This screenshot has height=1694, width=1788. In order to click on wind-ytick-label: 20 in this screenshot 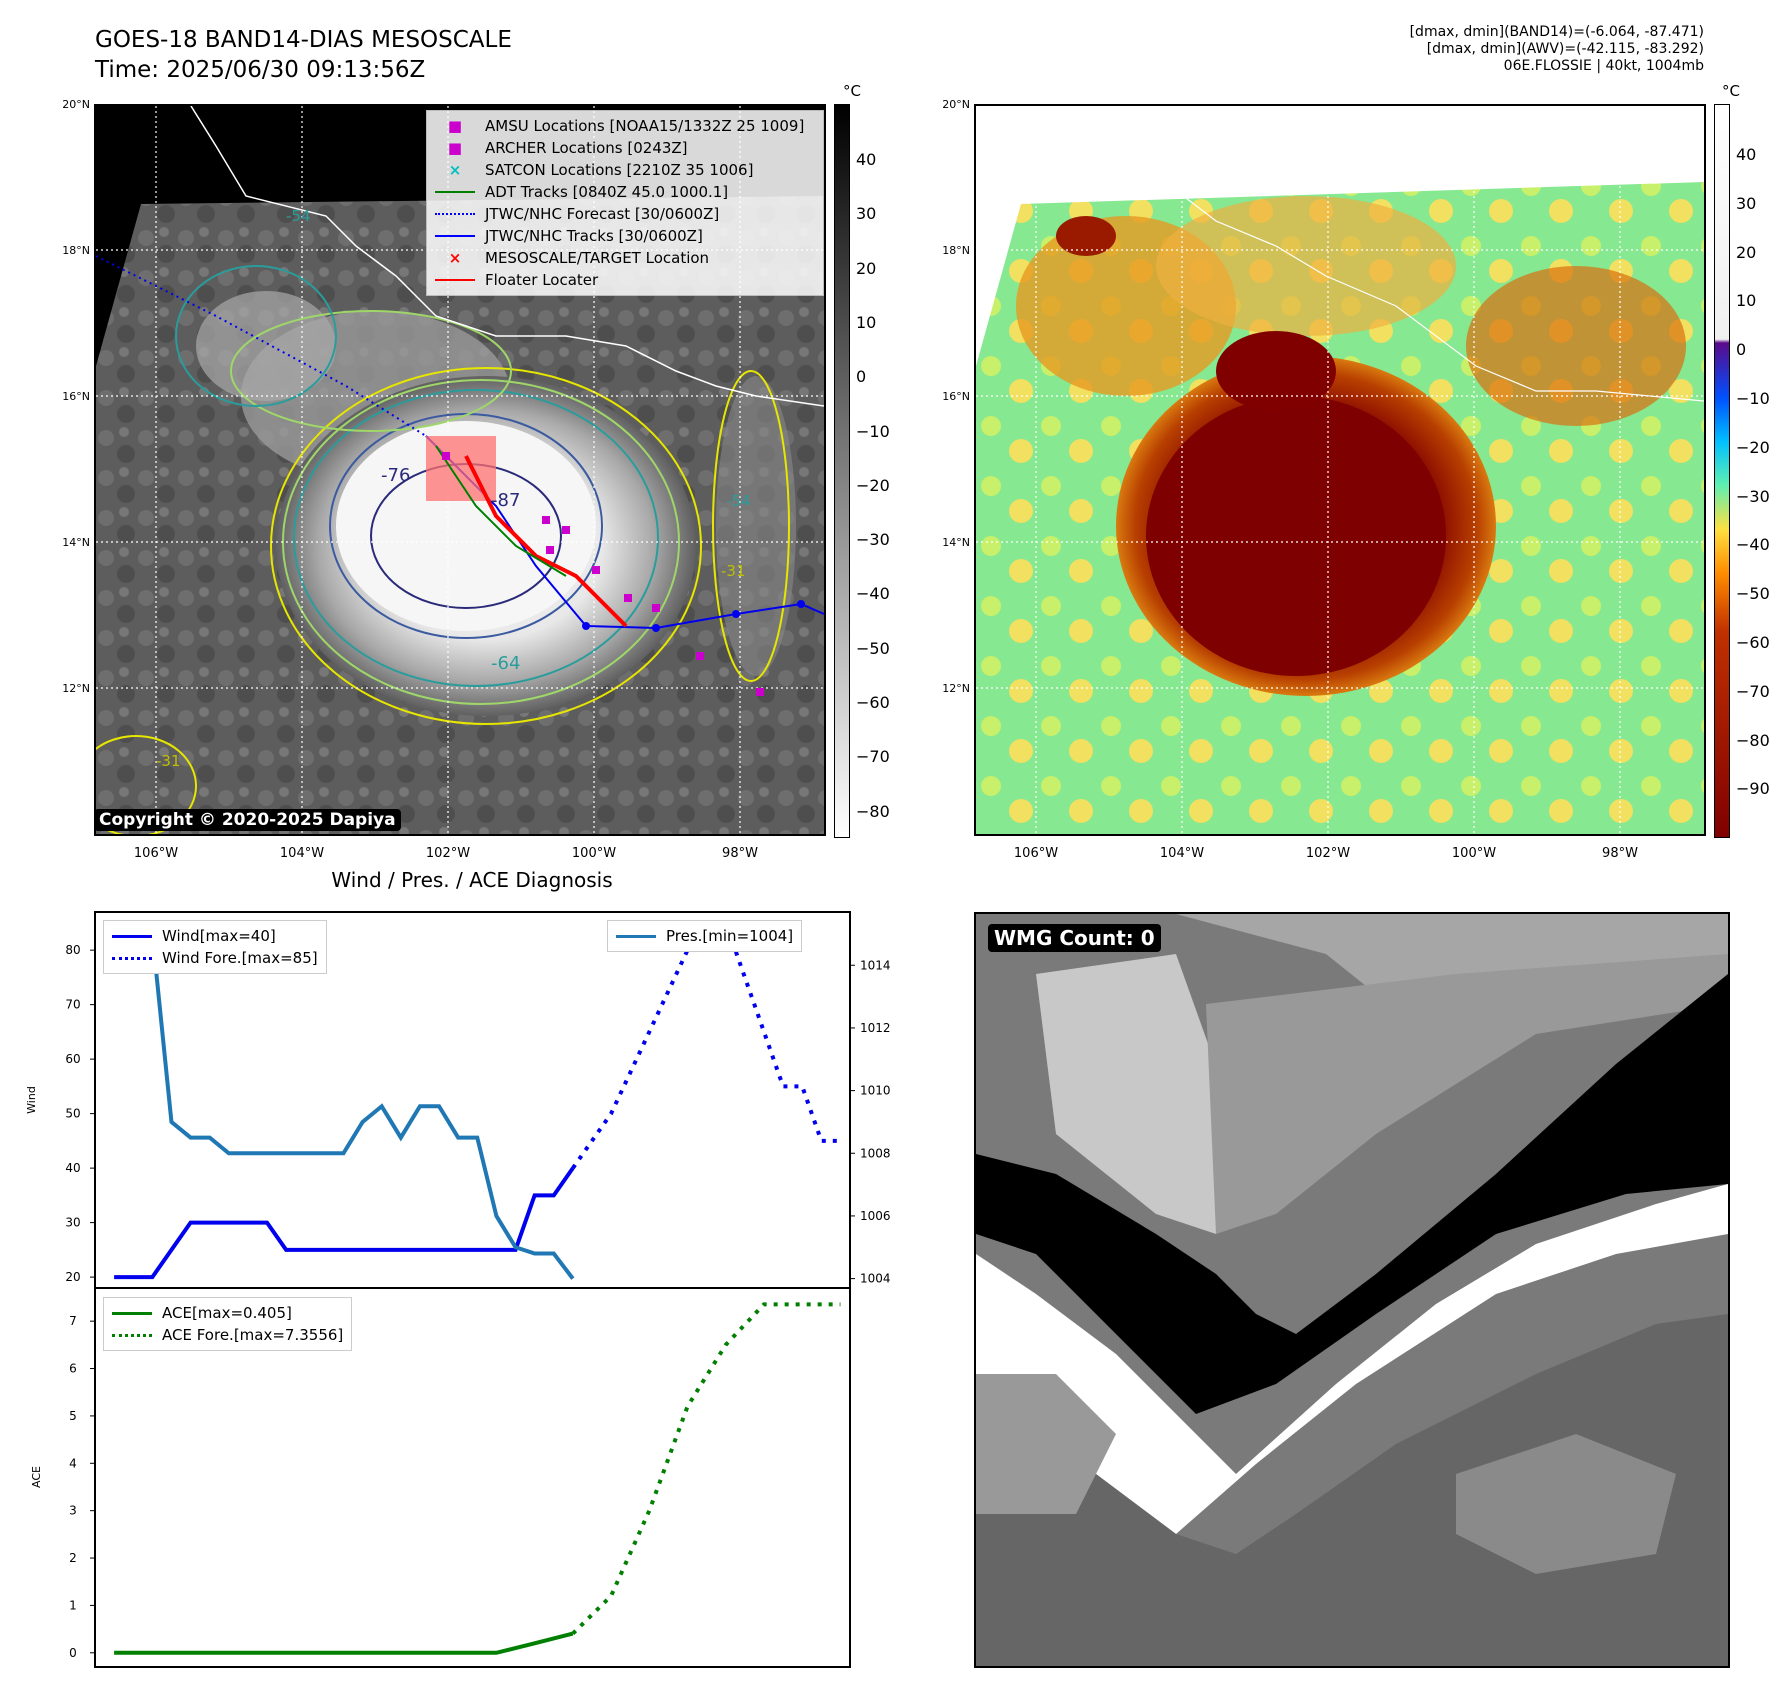, I will do `click(72, 1277)`.